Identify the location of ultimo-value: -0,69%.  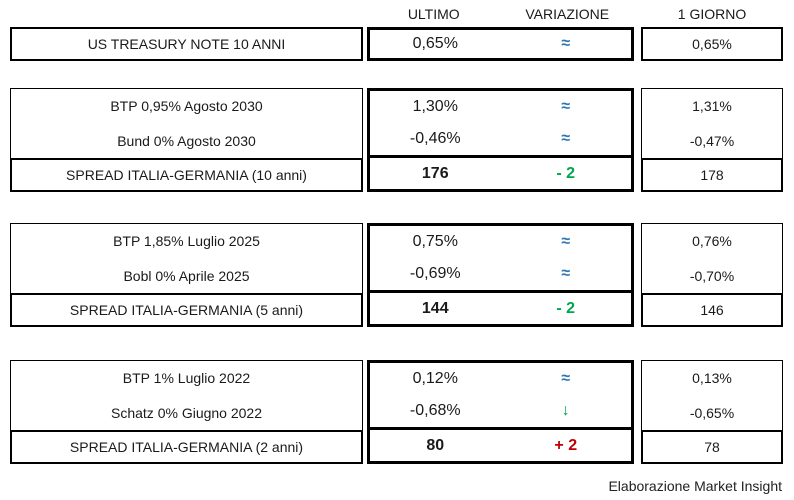
(435, 273).